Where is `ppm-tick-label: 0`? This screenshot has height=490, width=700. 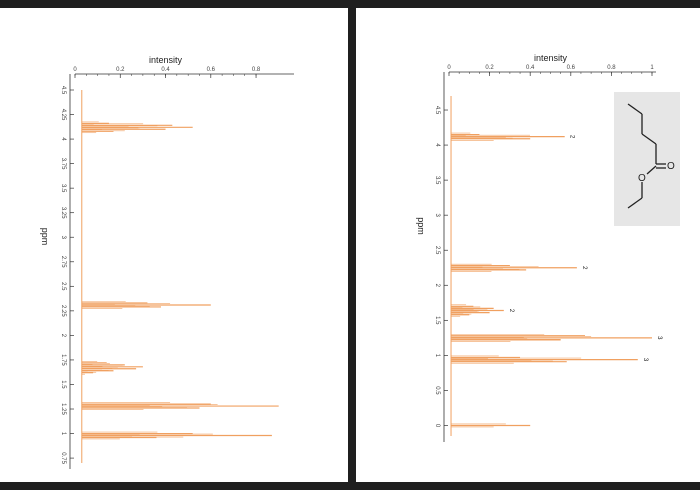
ppm-tick-label: 0 is located at coordinates (437, 426).